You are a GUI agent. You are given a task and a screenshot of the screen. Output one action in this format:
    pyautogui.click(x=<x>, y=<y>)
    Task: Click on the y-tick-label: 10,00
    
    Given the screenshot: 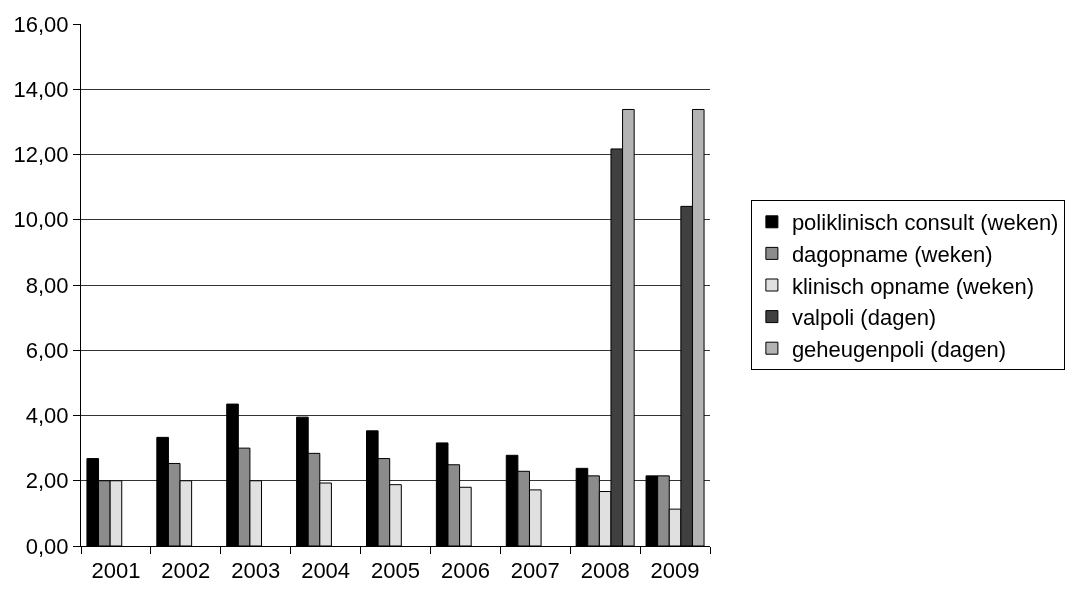 What is the action you would take?
    pyautogui.click(x=41, y=220)
    